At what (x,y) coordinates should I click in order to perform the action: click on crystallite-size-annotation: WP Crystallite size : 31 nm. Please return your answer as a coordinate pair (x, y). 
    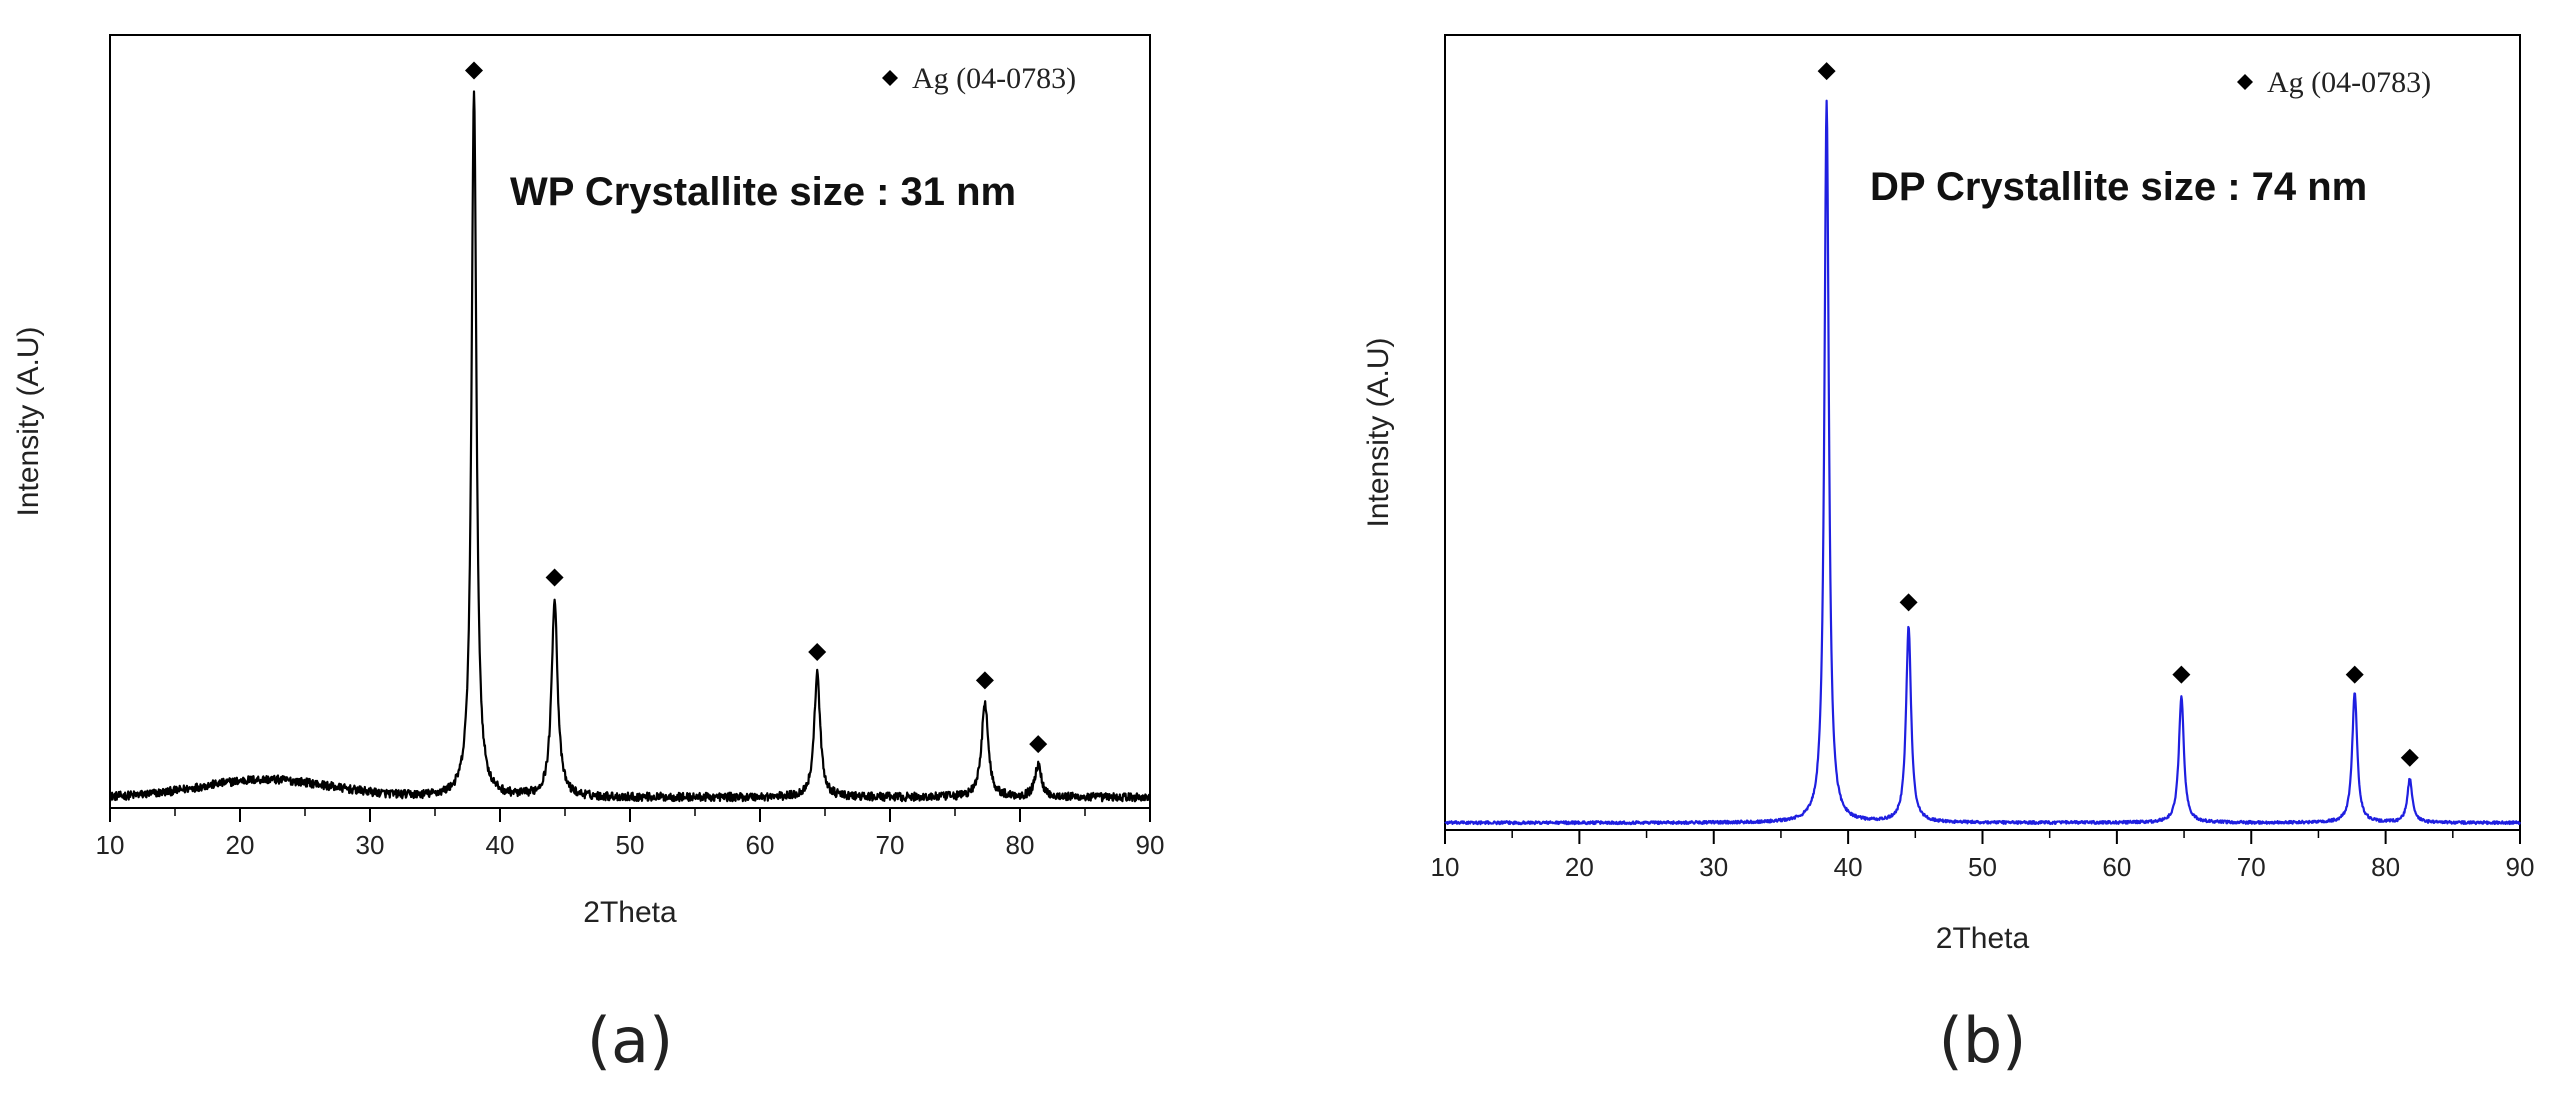
    Looking at the image, I should click on (763, 192).